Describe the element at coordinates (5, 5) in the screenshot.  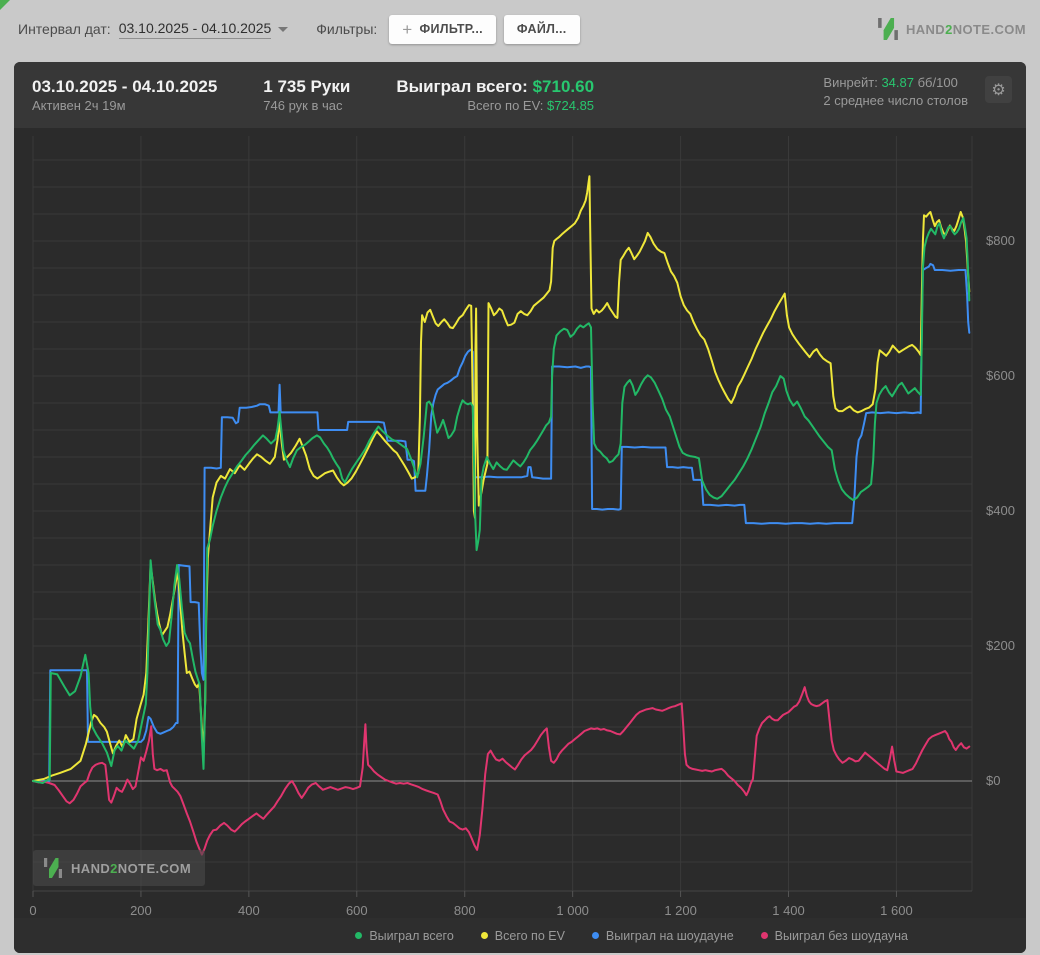
I see `corner-accent` at that location.